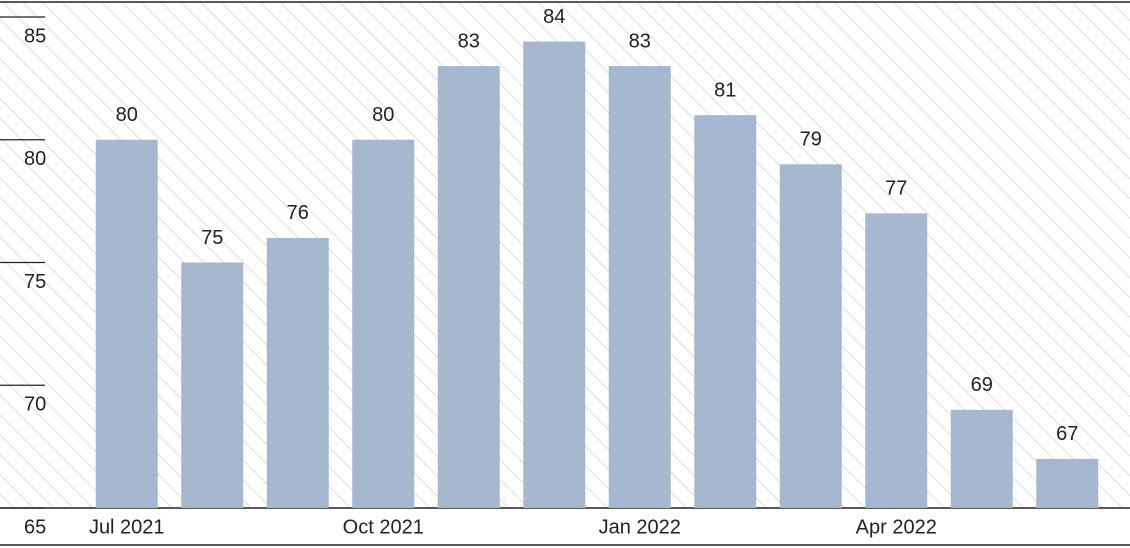 This screenshot has width=1130, height=548. I want to click on x-tick-label: Jul 2021, so click(127, 527).